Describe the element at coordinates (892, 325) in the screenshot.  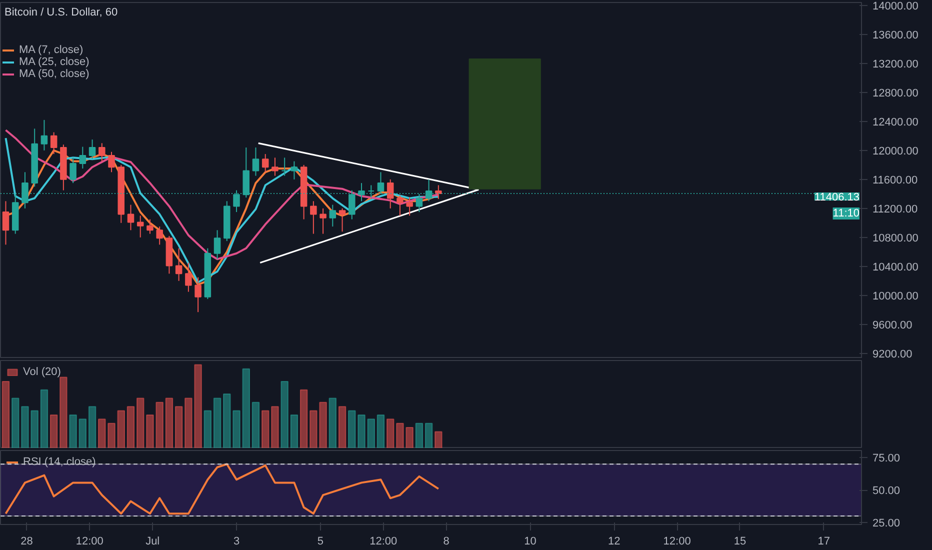
I see `y-tick-label: 9600.00` at that location.